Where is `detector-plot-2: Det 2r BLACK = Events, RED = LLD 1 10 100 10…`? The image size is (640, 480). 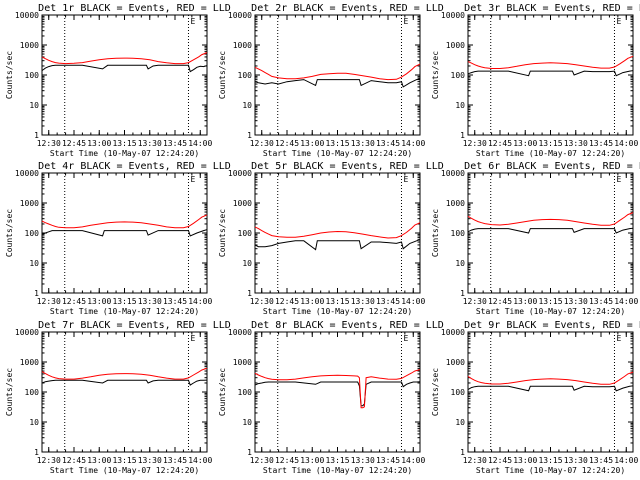
detector-plot-2: Det 2r BLACK = Events, RED = LLD 1 10 100 10… is located at coordinates (331, 80).